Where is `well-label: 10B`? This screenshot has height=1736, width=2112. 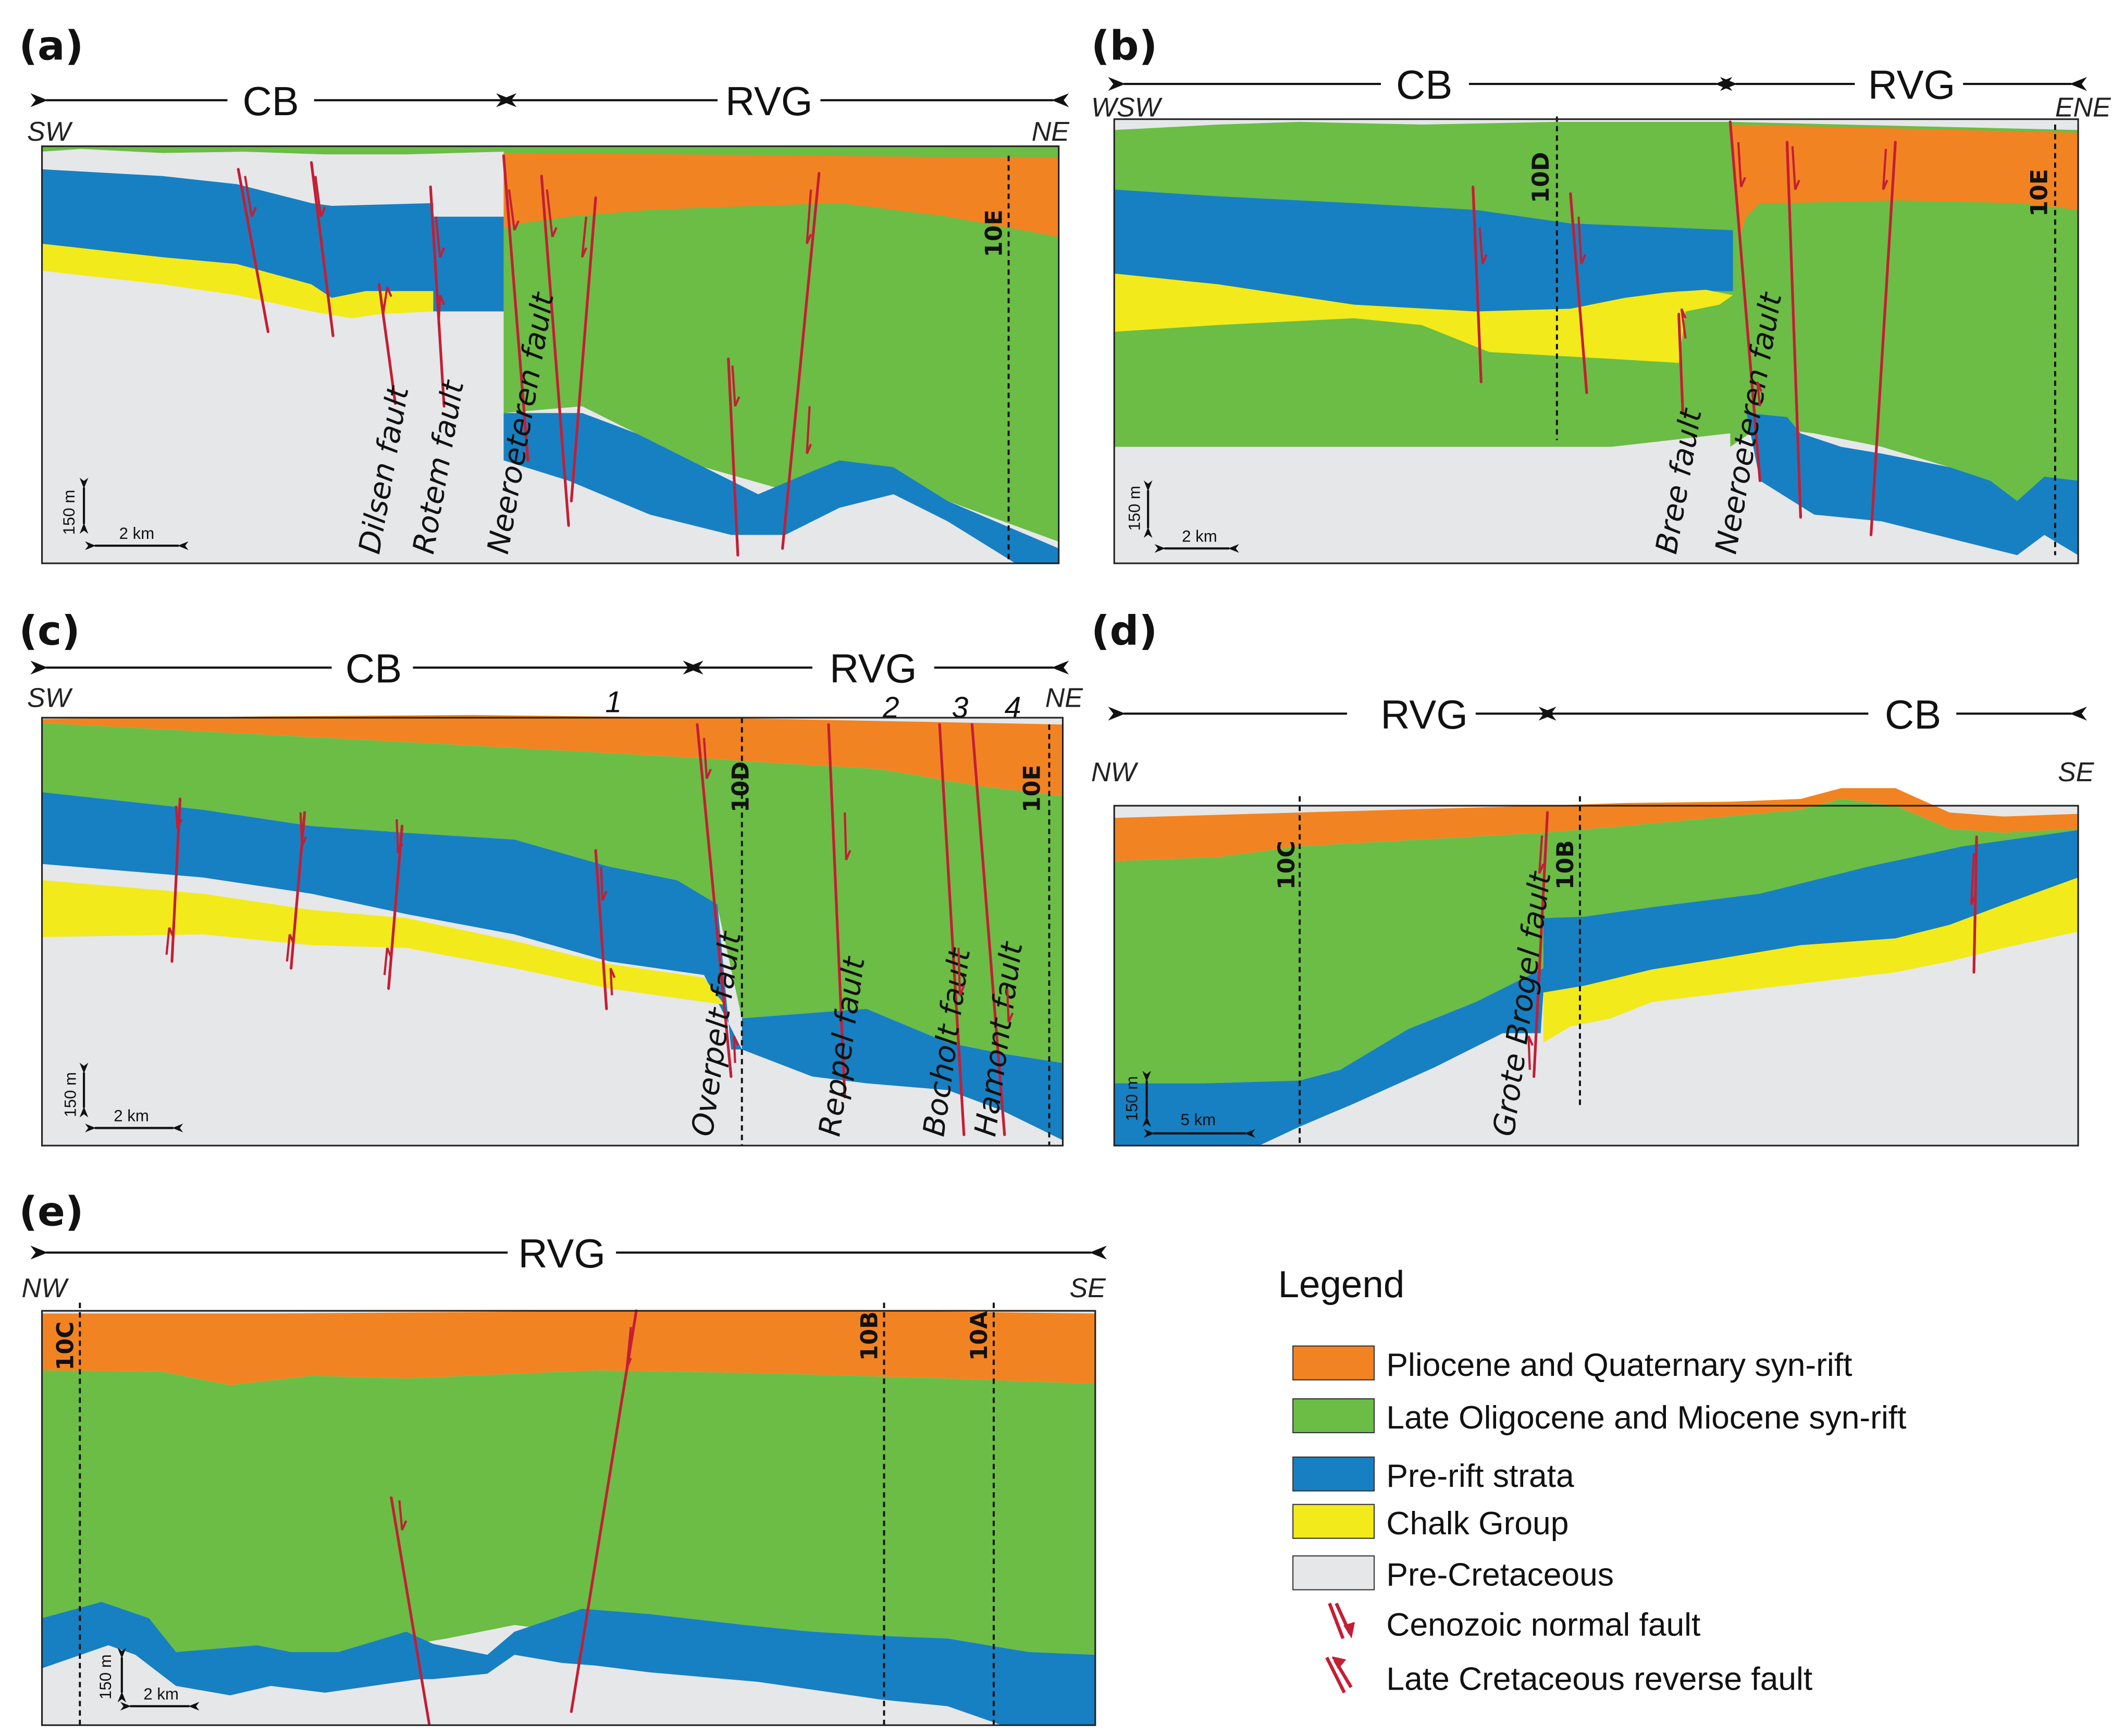 well-label: 10B is located at coordinates (1565, 865).